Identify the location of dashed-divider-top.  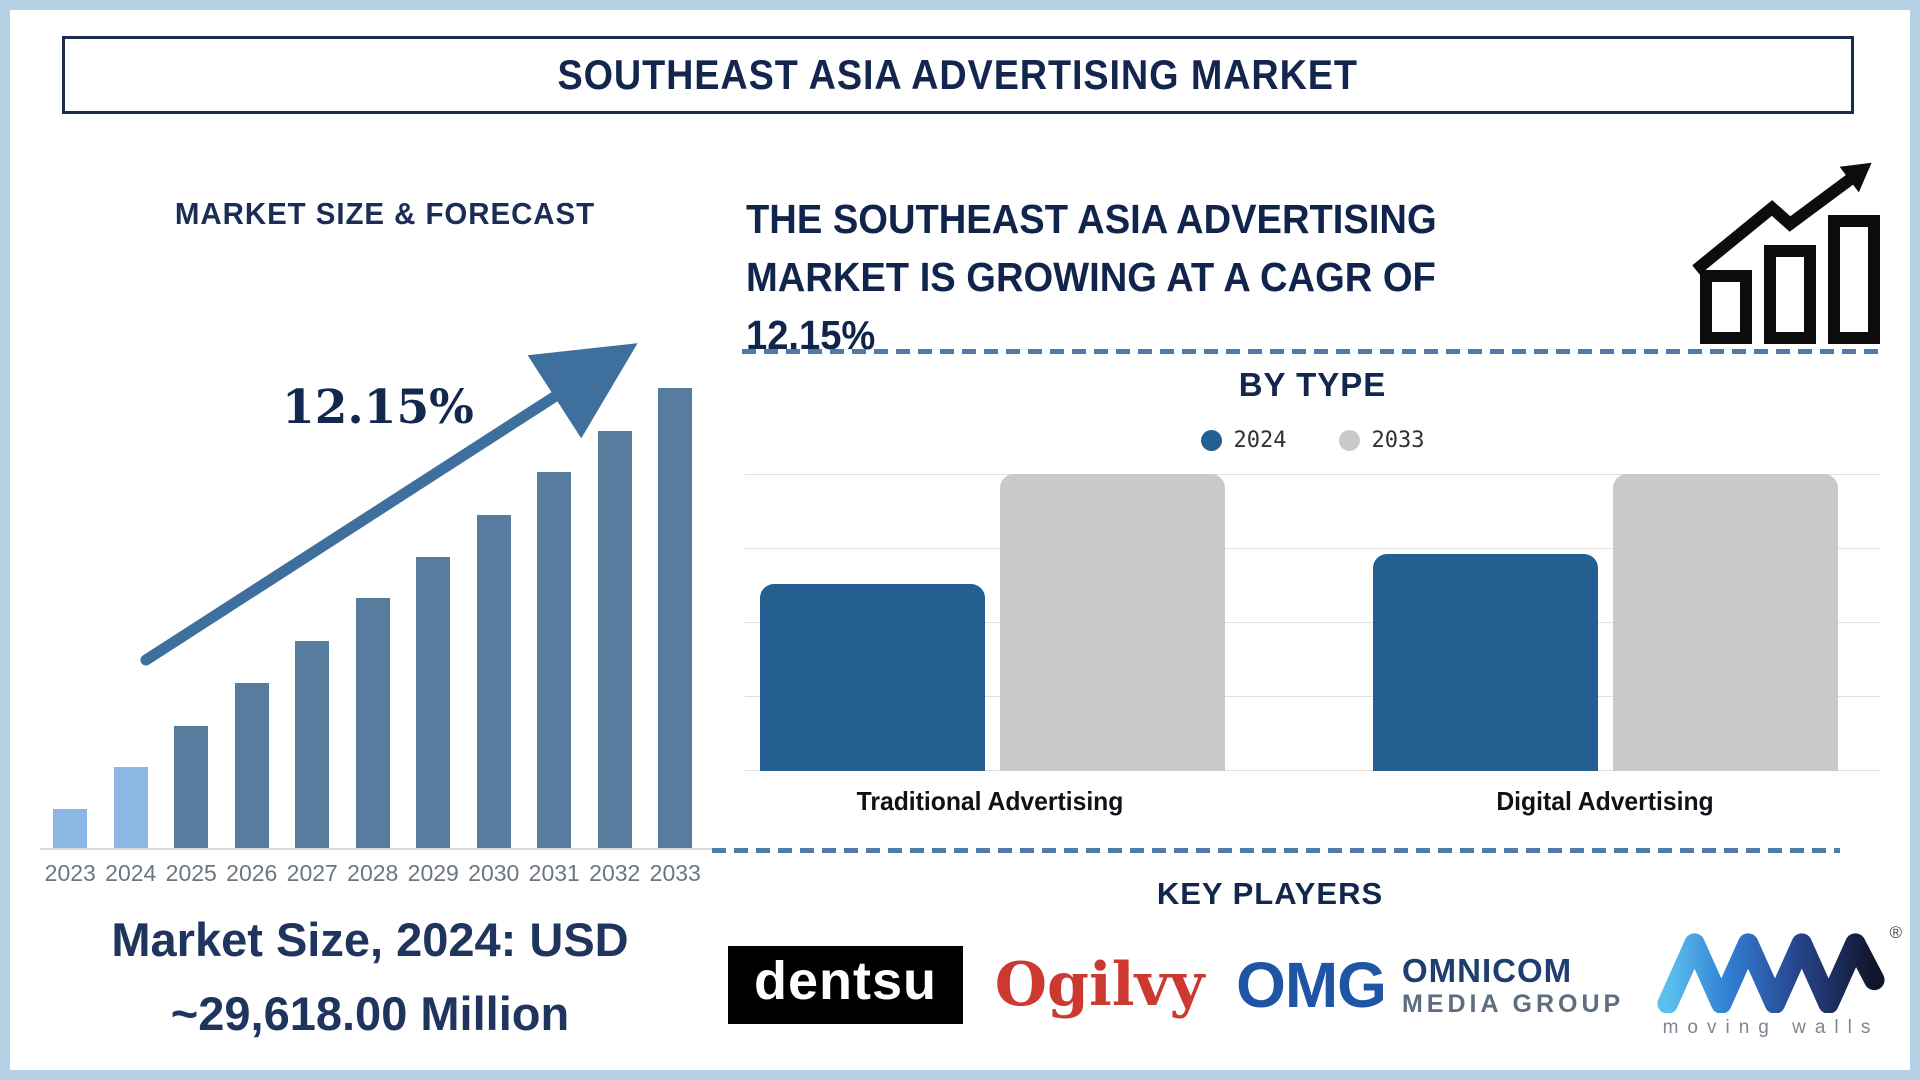
(1312, 351).